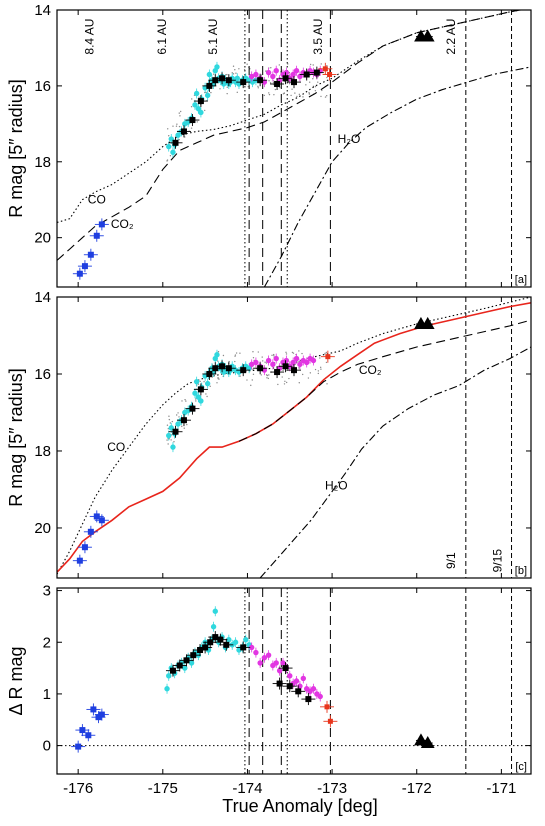 This screenshot has height=826, width=545. What do you see at coordinates (247, 788) in the screenshot?
I see `x-tick-label: -174` at bounding box center [247, 788].